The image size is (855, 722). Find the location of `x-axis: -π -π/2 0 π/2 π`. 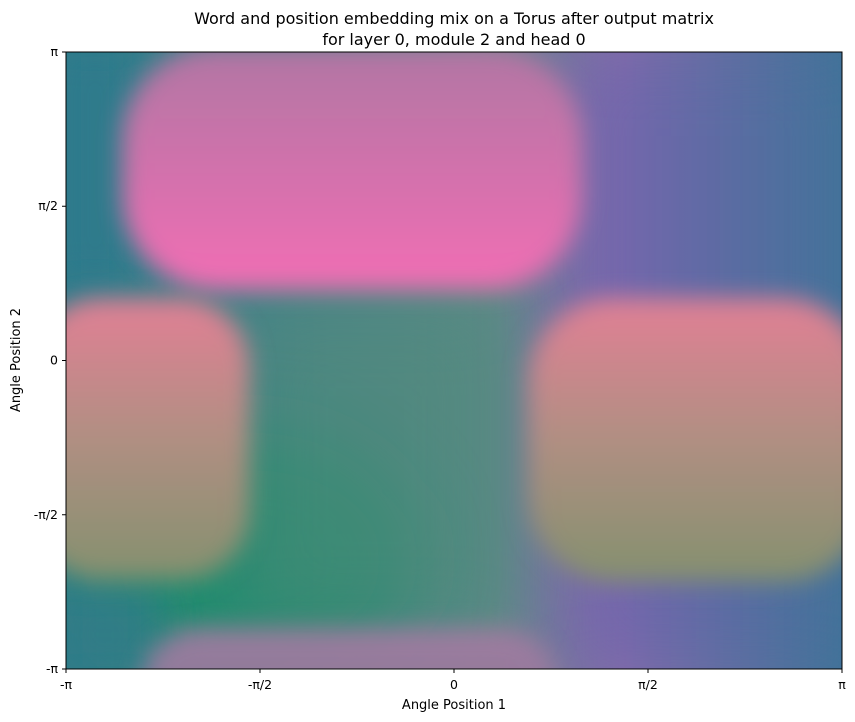

x-axis: -π -π/2 0 π/2 π is located at coordinates (453, 680).